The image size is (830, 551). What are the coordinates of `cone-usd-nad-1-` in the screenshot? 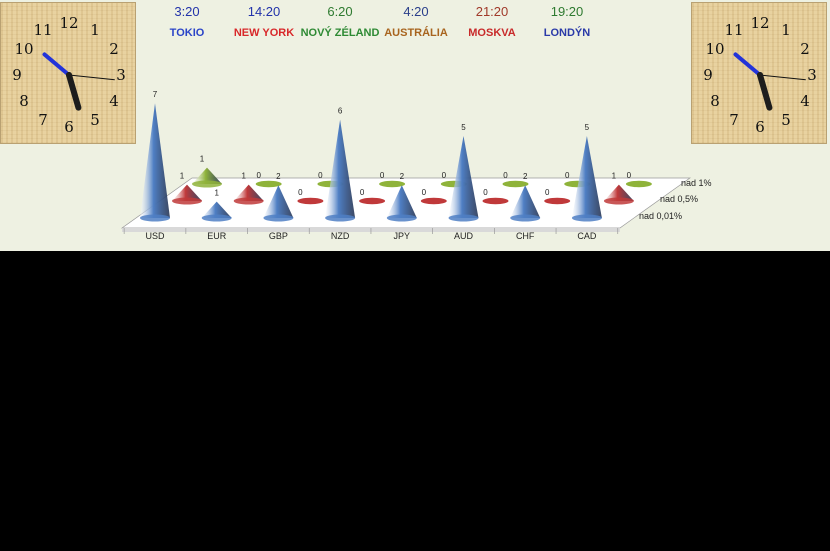 It's located at (207, 175).